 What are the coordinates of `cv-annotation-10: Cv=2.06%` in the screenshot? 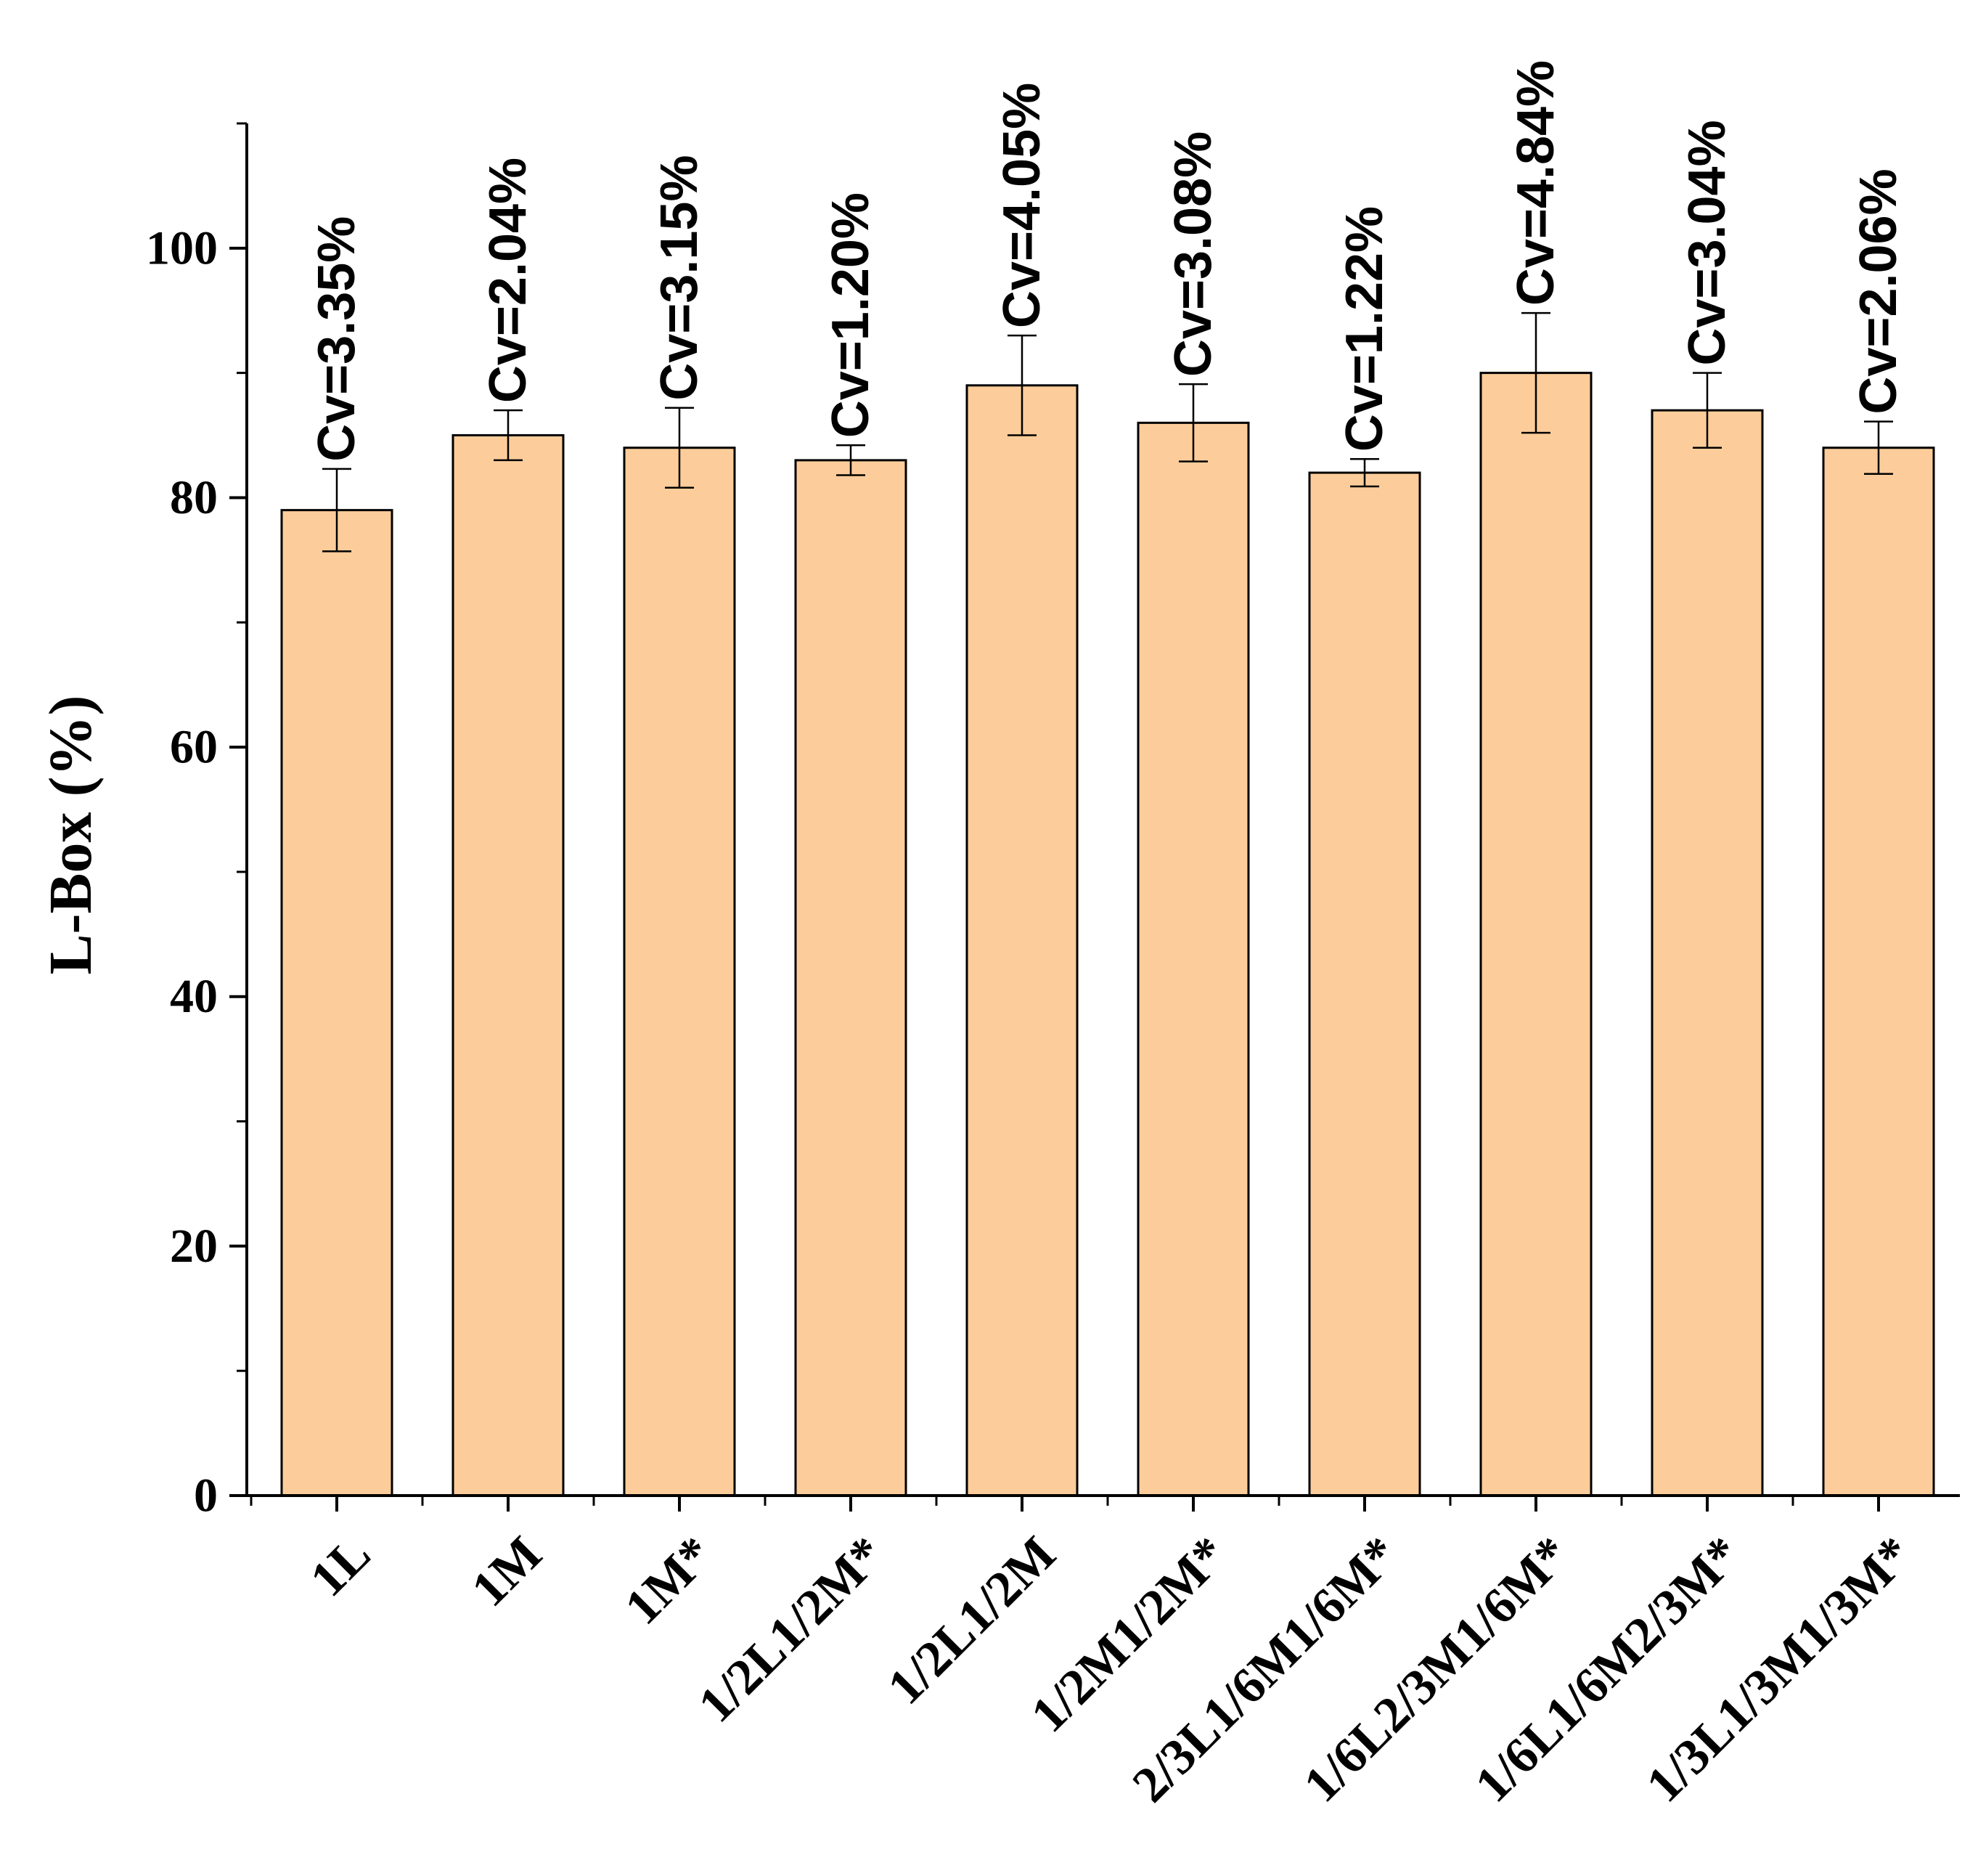 It's located at (1879, 291).